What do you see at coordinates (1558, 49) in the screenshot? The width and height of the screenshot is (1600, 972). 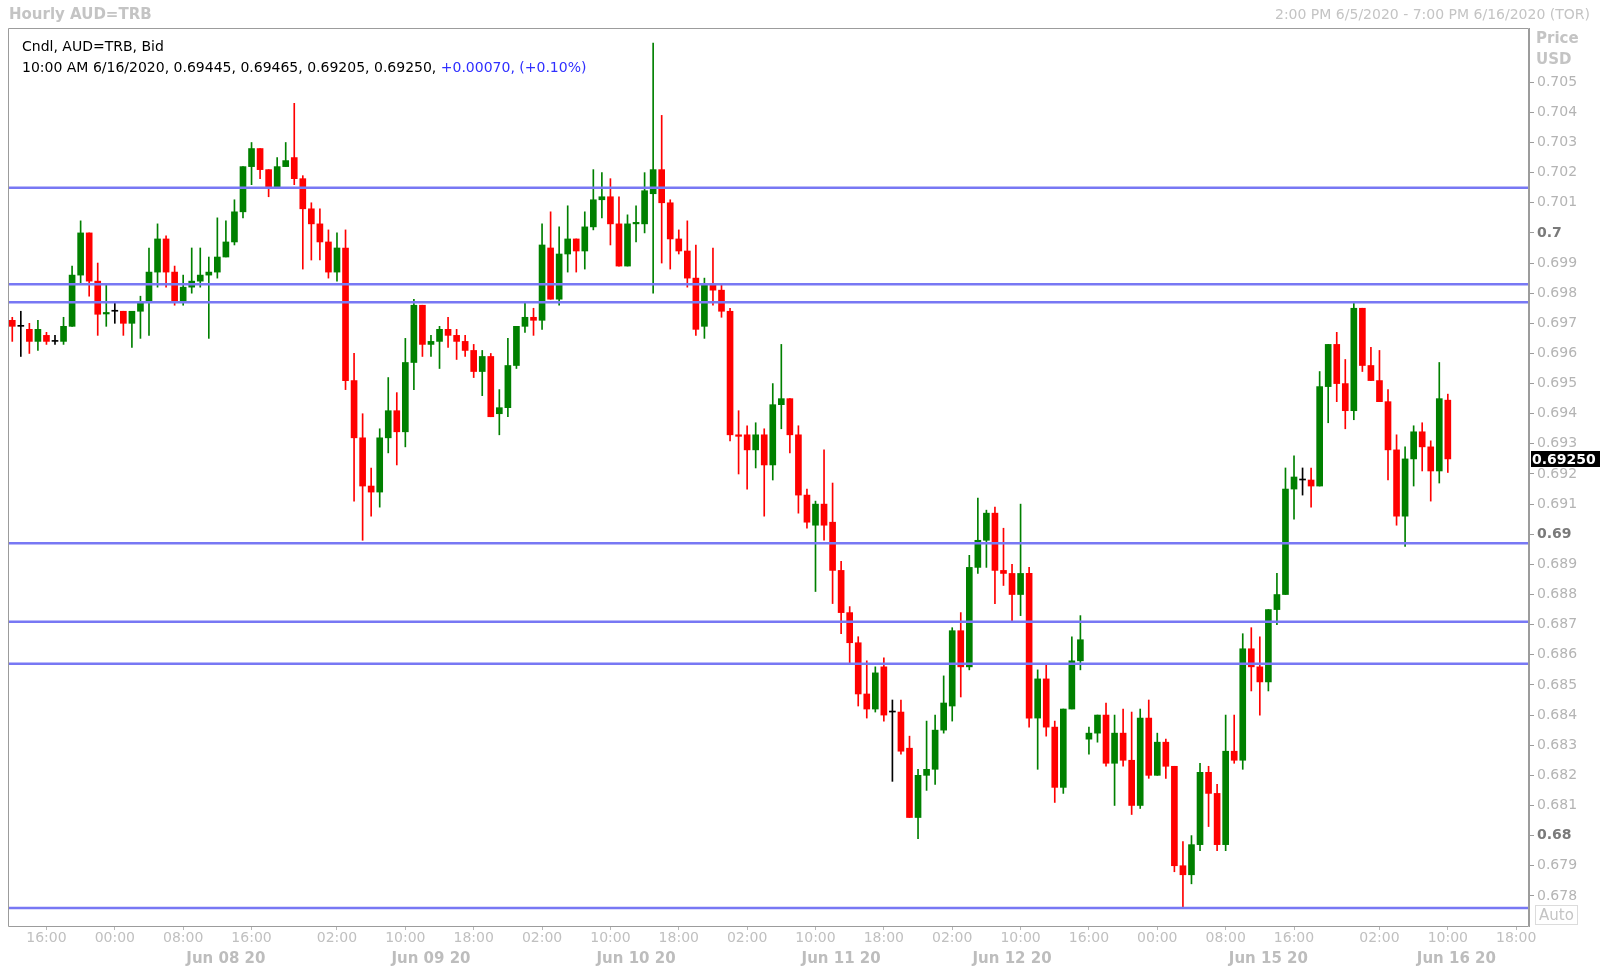 I see `y-axis-title: Price USD` at bounding box center [1558, 49].